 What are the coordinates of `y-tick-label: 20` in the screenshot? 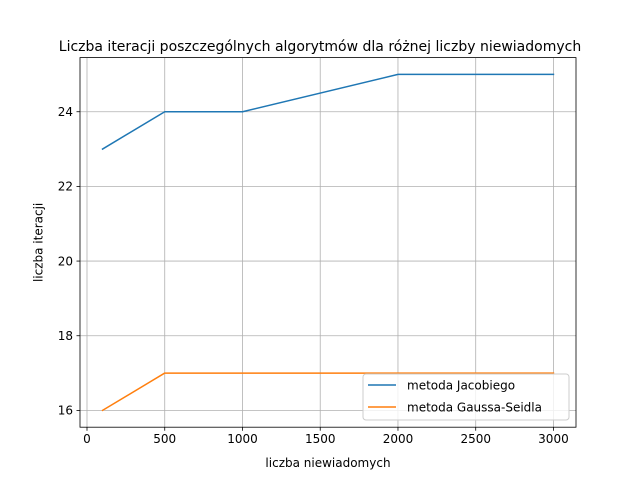 It's located at (65, 261).